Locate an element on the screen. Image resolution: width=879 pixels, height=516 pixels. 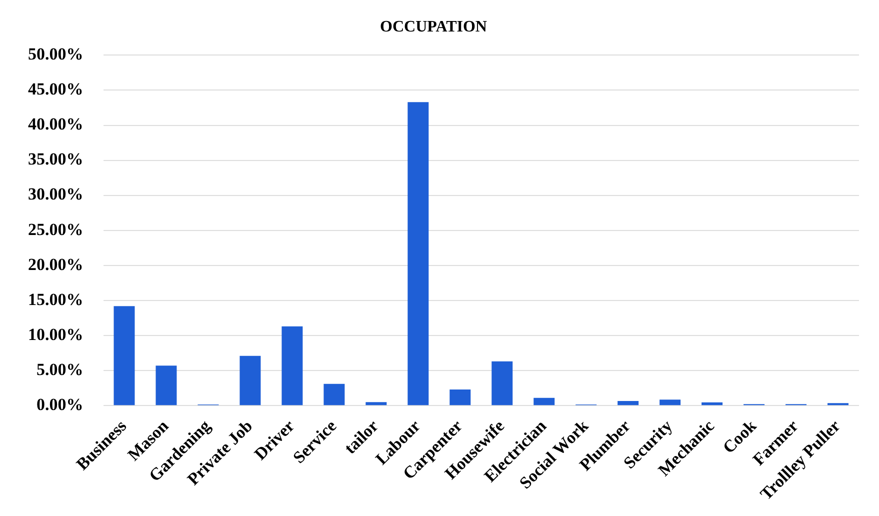
y-tick-label: 10.00% is located at coordinates (56, 334).